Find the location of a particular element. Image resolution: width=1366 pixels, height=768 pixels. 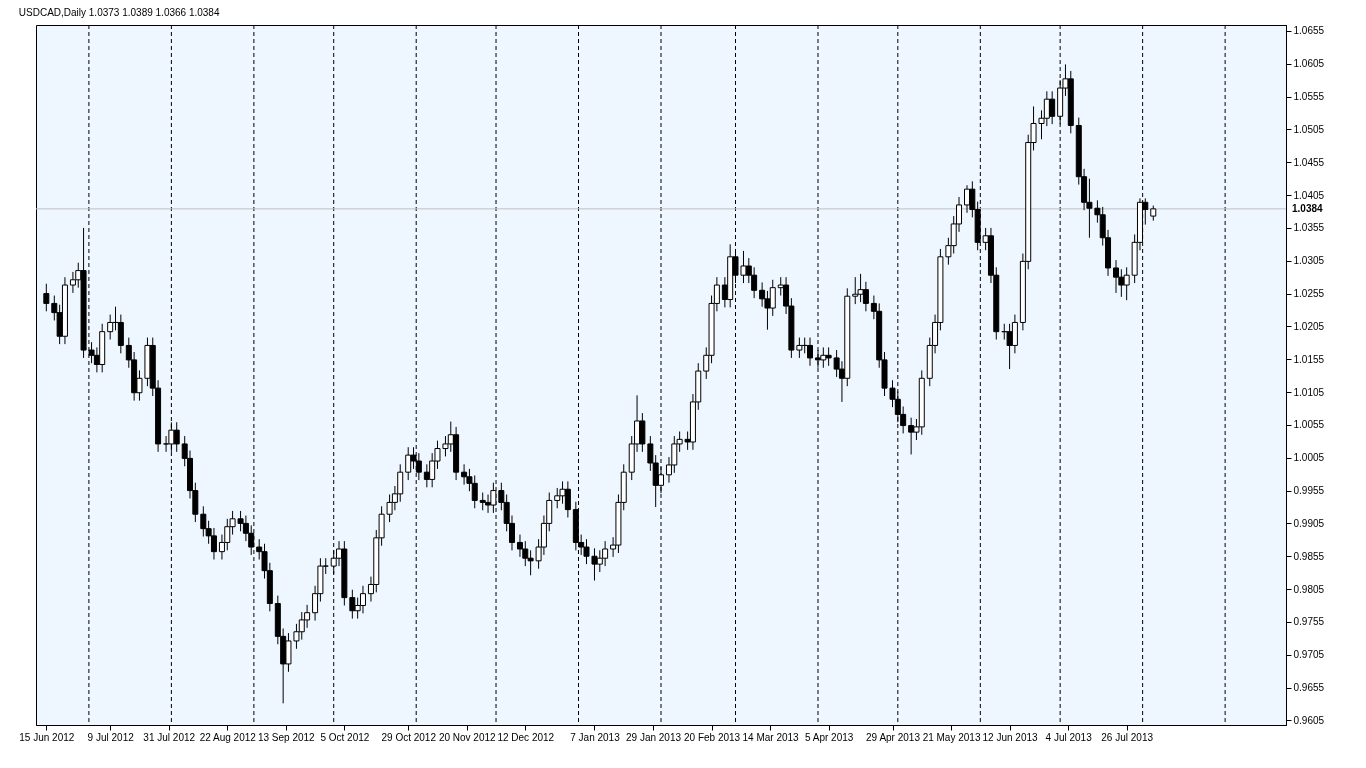

x-tick-label: 21 May 2013 is located at coordinates (951, 737).